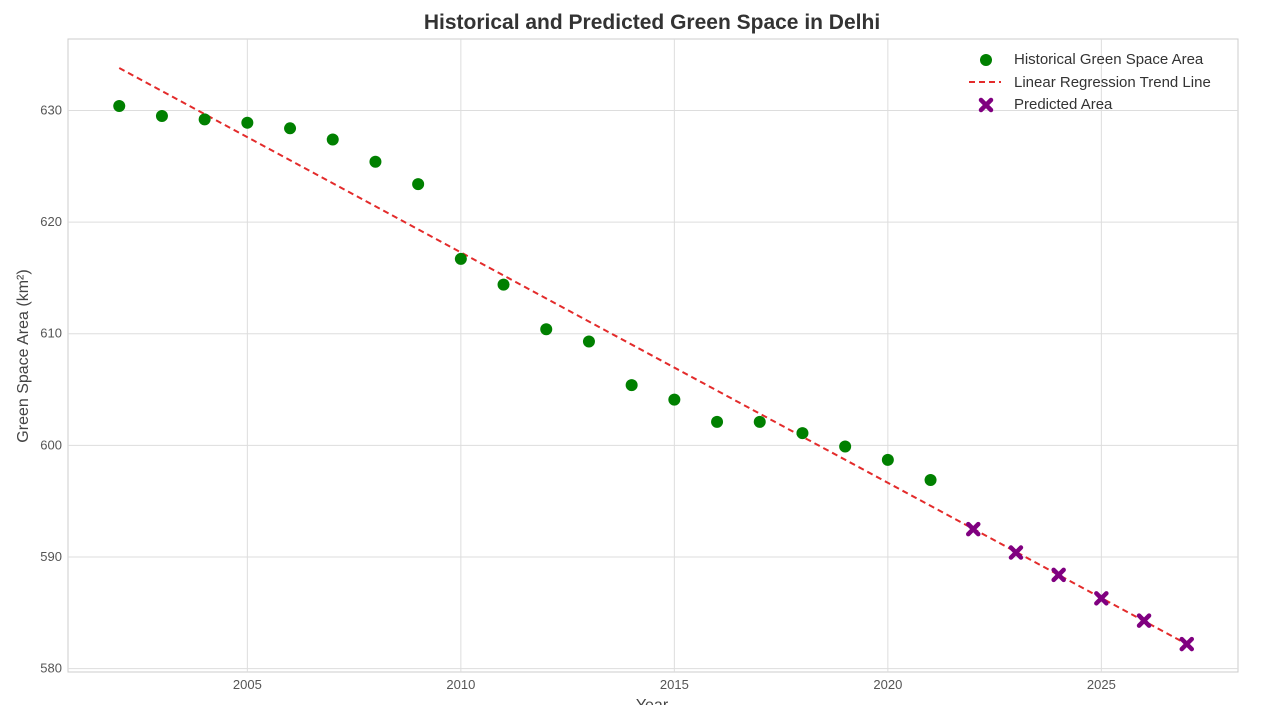  I want to click on x-tick-label: 2020, so click(887, 684).